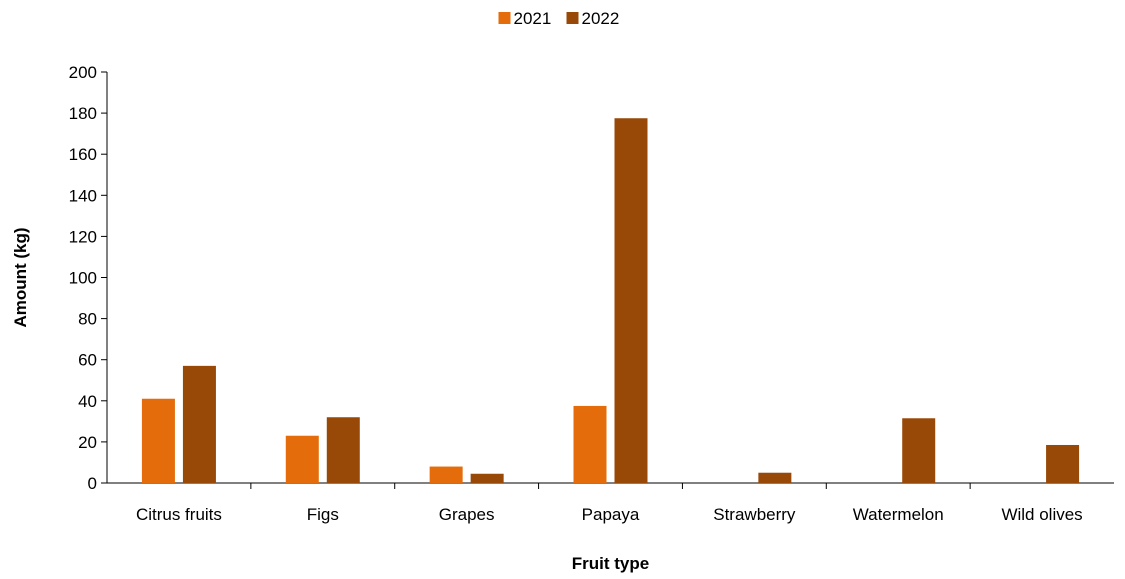 The height and width of the screenshot is (579, 1125). What do you see at coordinates (83, 278) in the screenshot?
I see `y-tick-label: 100` at bounding box center [83, 278].